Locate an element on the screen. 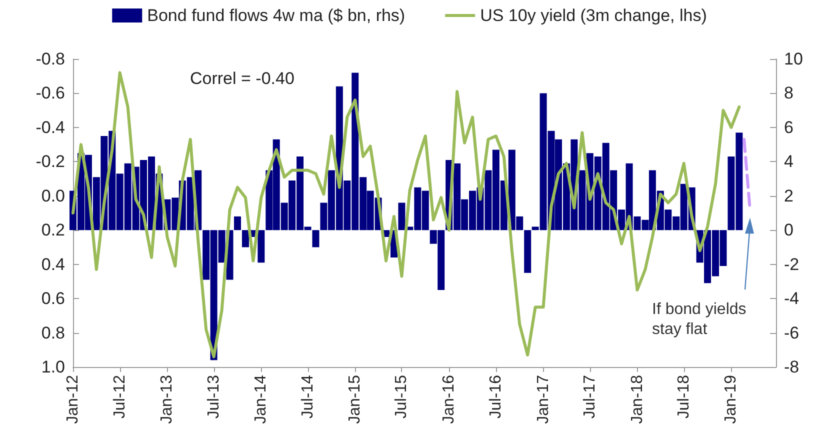  annotation: If bond yields stay flat is located at coordinates (699, 319).